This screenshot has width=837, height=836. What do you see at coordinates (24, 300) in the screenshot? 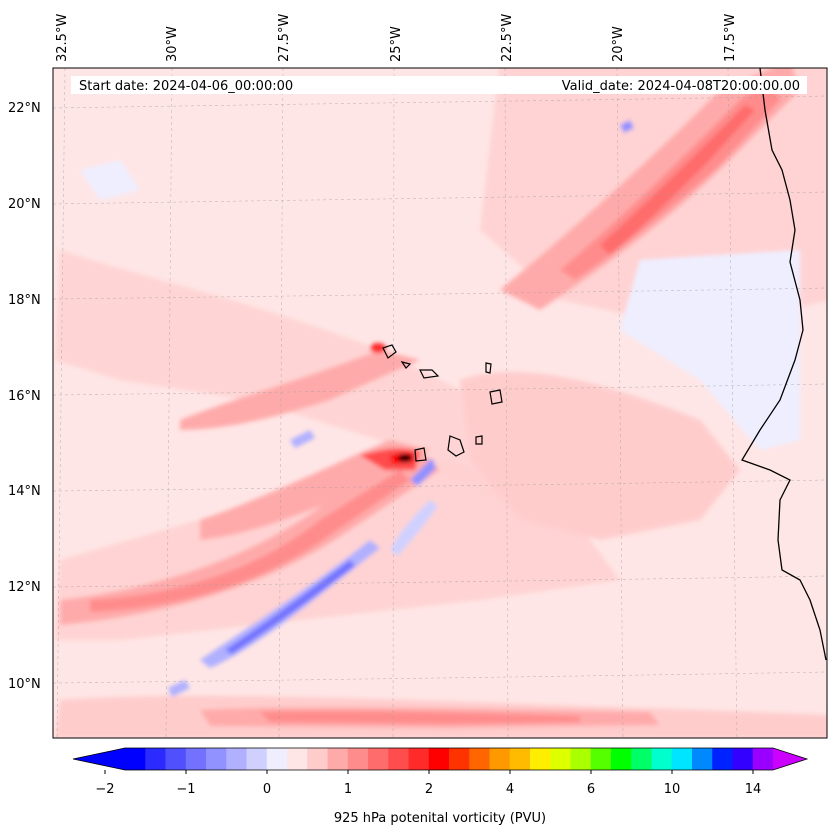
I see `lat-label: 18°N` at bounding box center [24, 300].